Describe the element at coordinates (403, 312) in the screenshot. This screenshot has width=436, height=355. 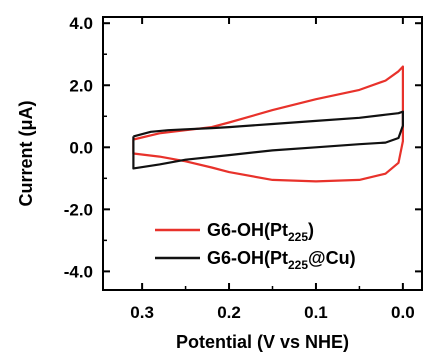
I see `x-tick-label: 0.0` at that location.